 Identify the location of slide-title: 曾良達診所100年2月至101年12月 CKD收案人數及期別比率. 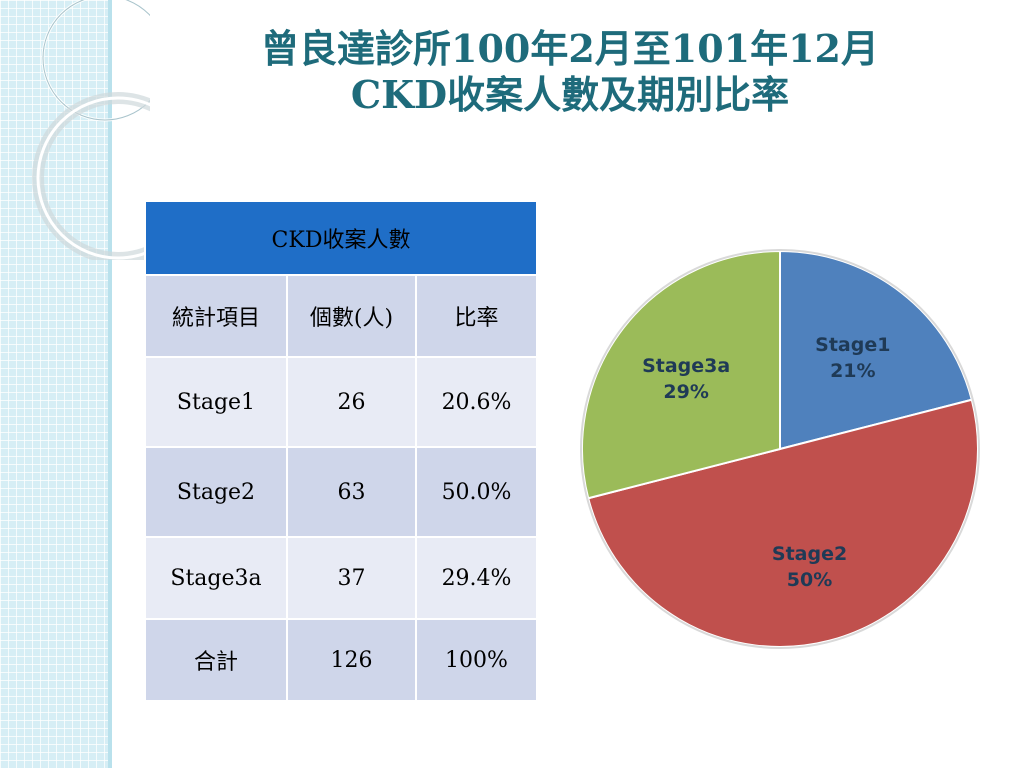
(570, 72).